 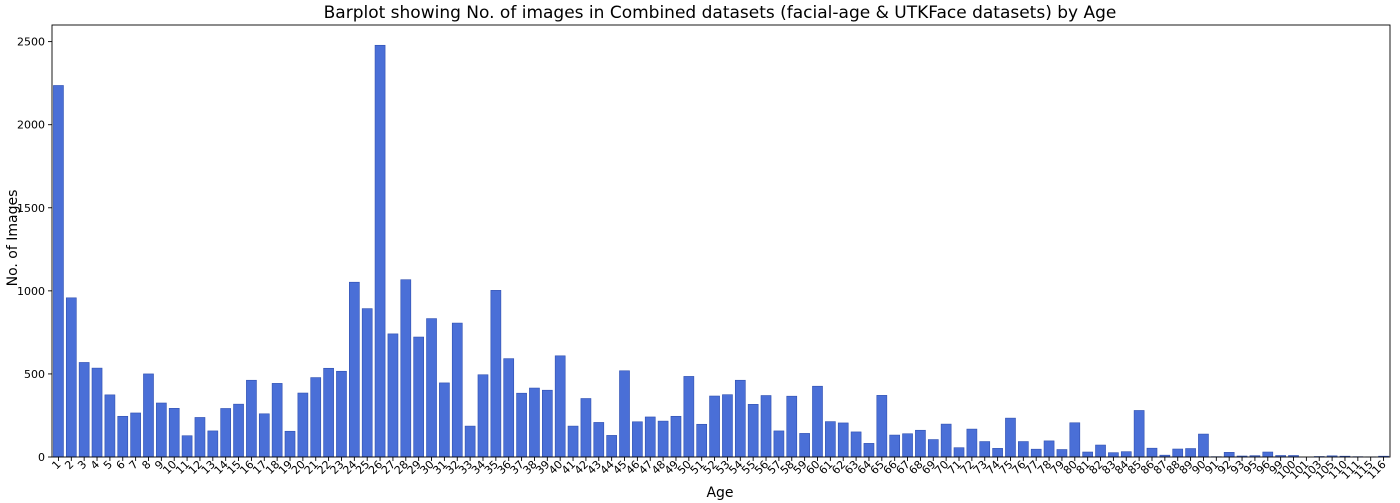 I want to click on x-tick-label: 8, so click(x=146, y=465).